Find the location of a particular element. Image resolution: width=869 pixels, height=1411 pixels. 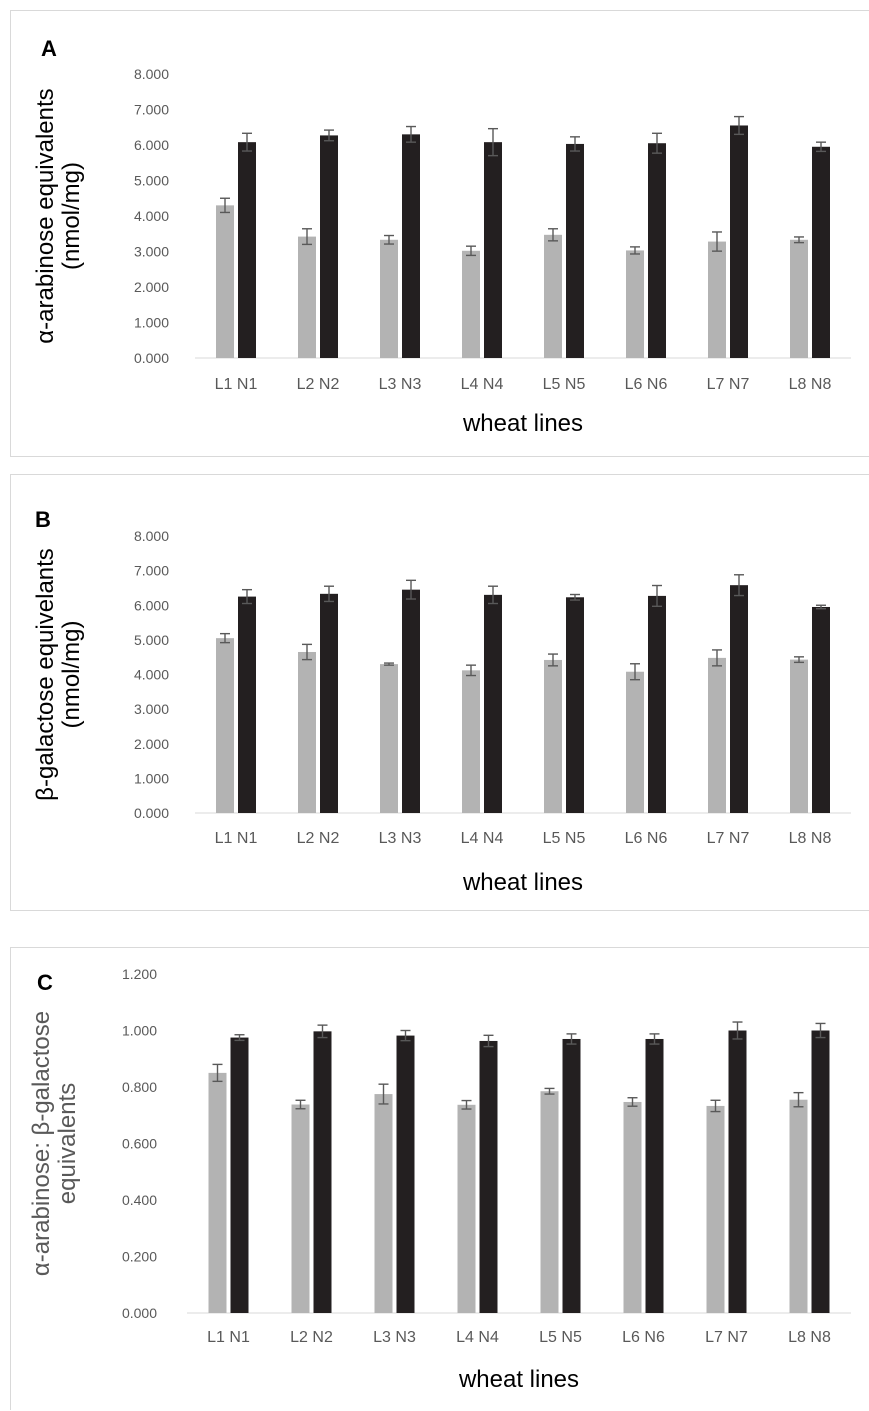

y-tick-label-b: 0.000 is located at coordinates (151, 813).